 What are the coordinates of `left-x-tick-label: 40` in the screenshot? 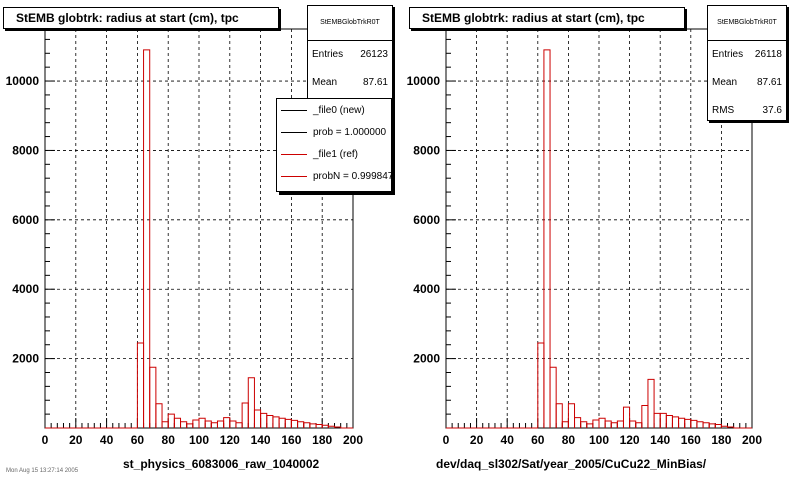 It's located at (107, 440).